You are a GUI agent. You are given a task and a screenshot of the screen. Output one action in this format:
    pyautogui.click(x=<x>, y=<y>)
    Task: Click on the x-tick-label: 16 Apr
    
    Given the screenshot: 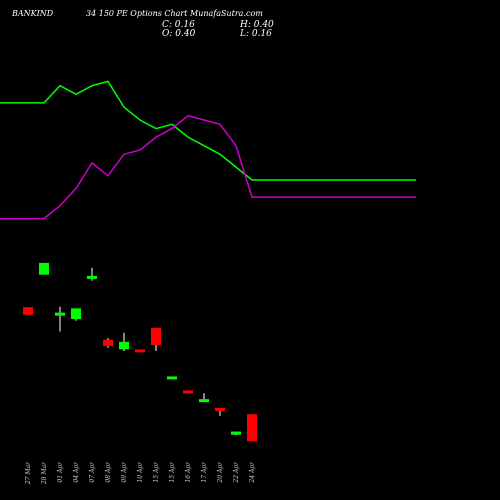 What is the action you would take?
    pyautogui.click(x=188, y=472)
    